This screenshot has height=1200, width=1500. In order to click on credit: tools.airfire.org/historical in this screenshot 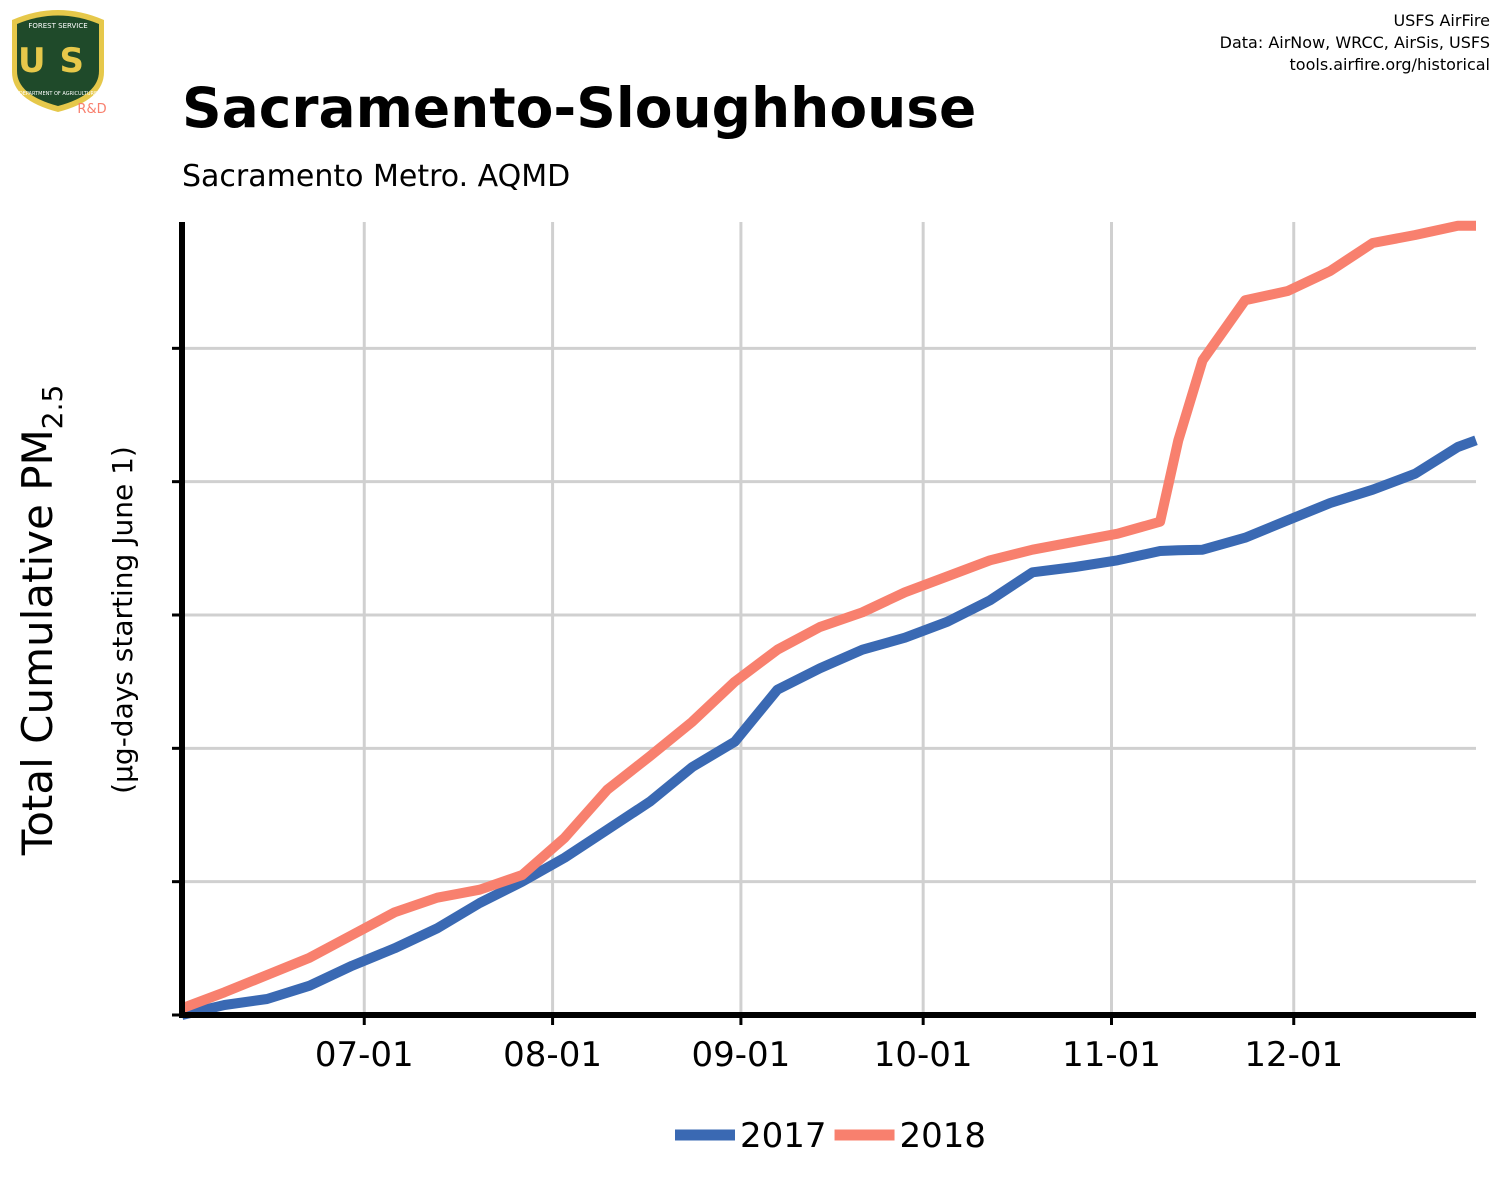, I will do `click(1390, 64)`.